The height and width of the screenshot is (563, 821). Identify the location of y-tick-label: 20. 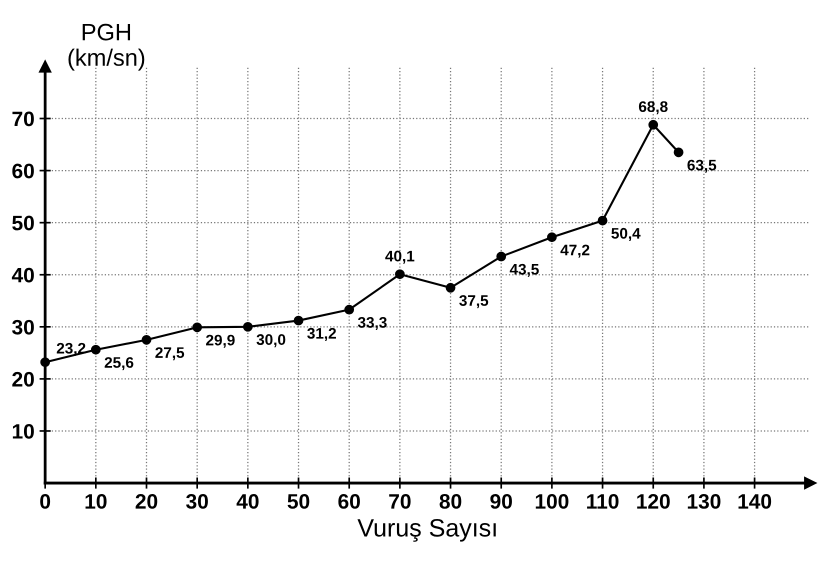
(23, 379).